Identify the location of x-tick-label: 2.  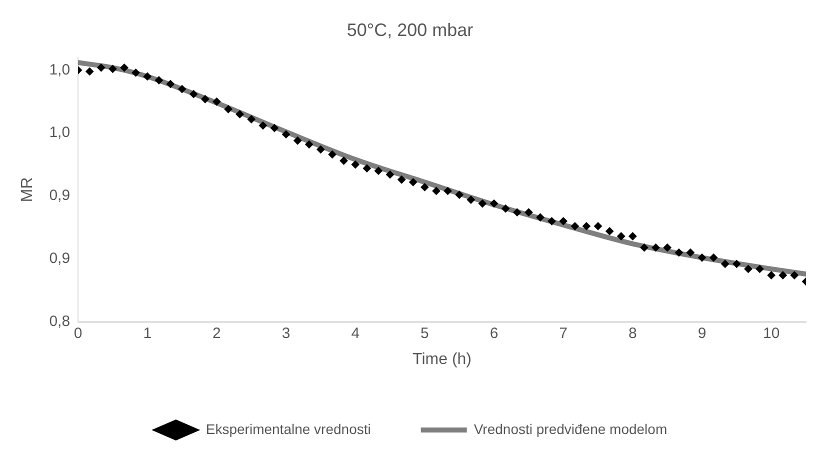
(216, 333).